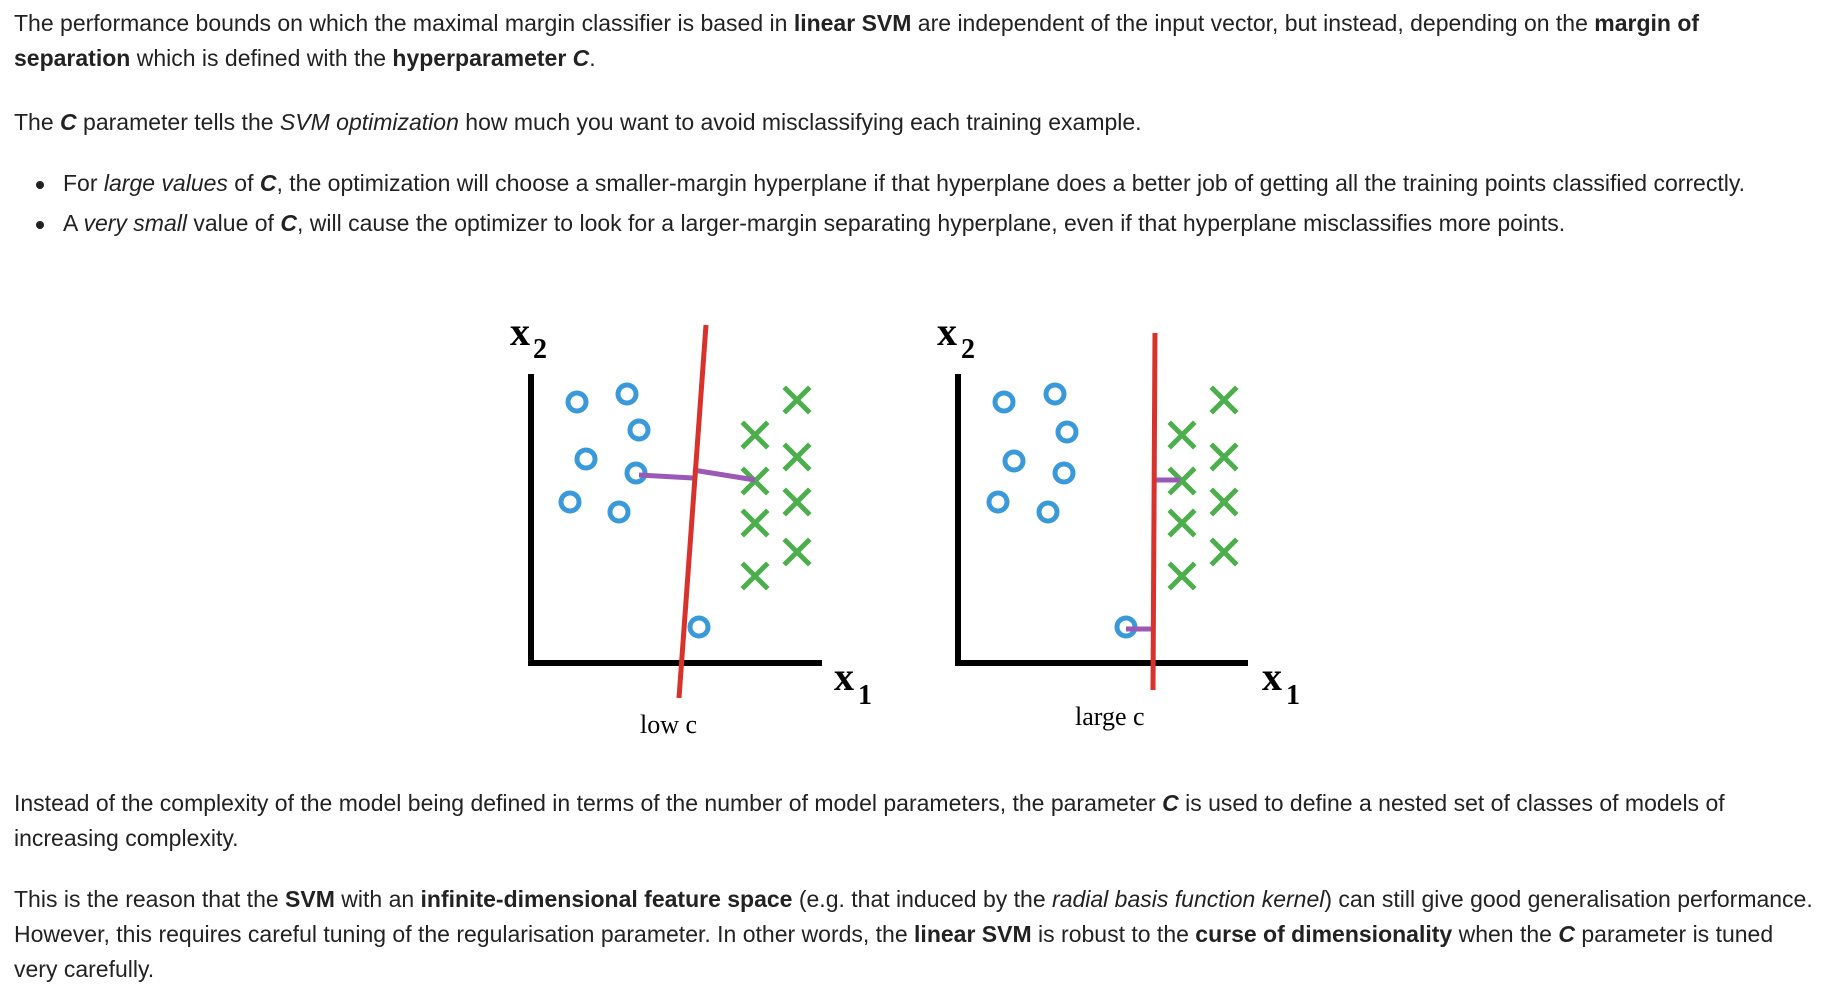  I want to click on right-circles, so click(1062, 510).